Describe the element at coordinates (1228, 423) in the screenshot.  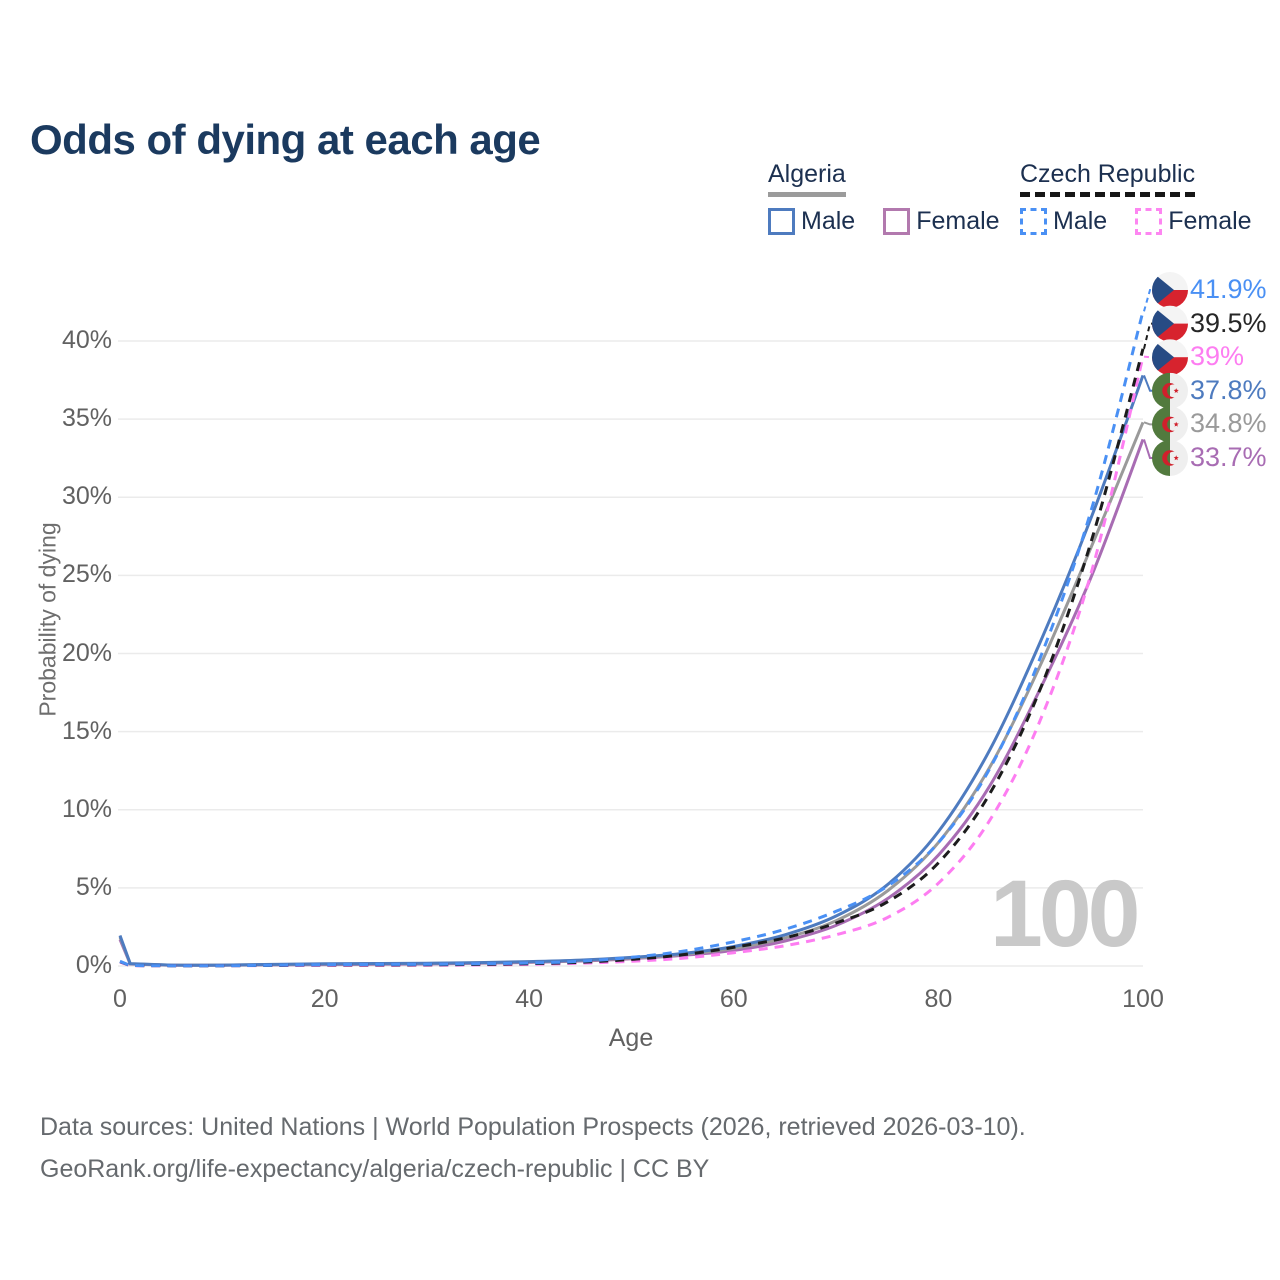
I see `end-label-algeria-total: 34.8%` at that location.